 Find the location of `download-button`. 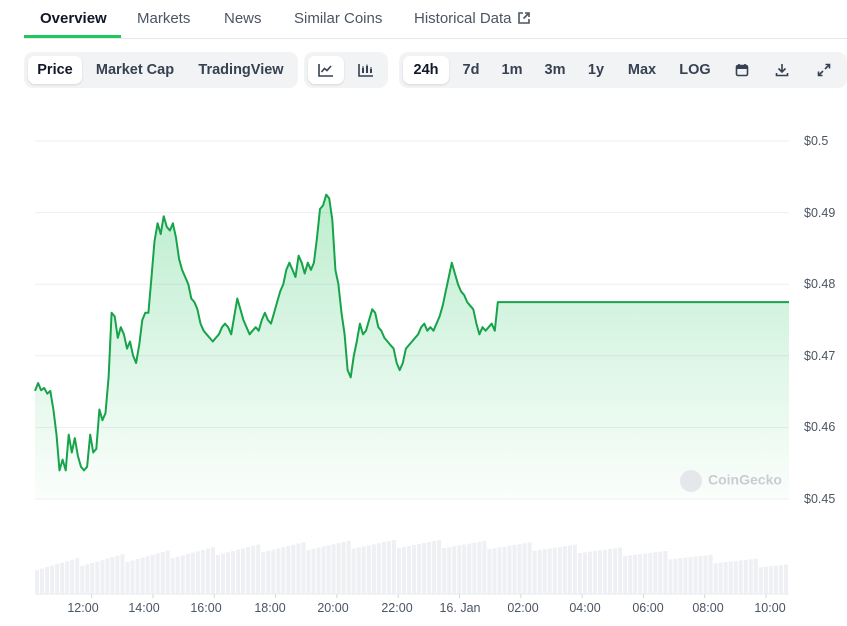

download-button is located at coordinates (782, 70).